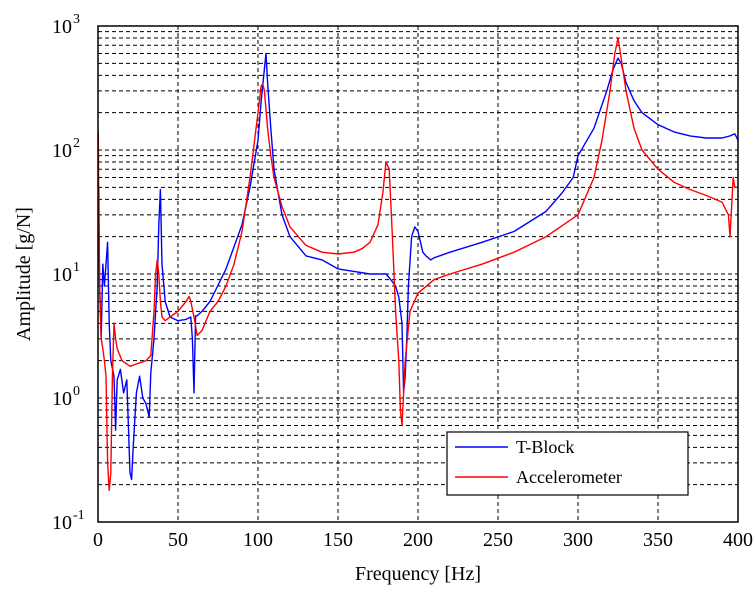 This screenshot has width=753, height=589. Describe the element at coordinates (498, 540) in the screenshot. I see `x-tick-label: 250` at that location.